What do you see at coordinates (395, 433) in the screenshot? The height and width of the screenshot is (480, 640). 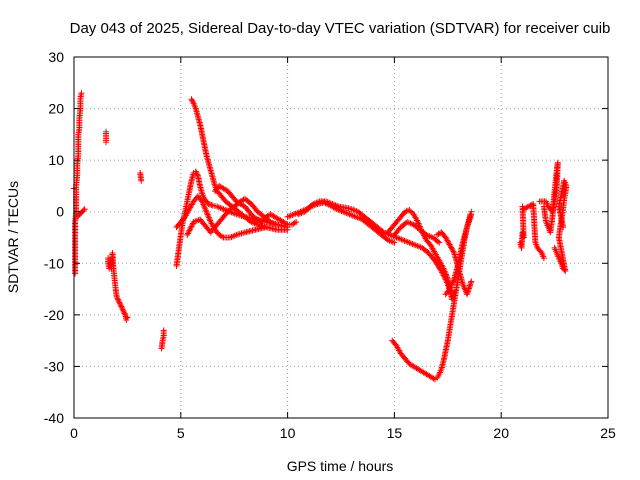 I see `x-tick-label: 15` at bounding box center [395, 433].